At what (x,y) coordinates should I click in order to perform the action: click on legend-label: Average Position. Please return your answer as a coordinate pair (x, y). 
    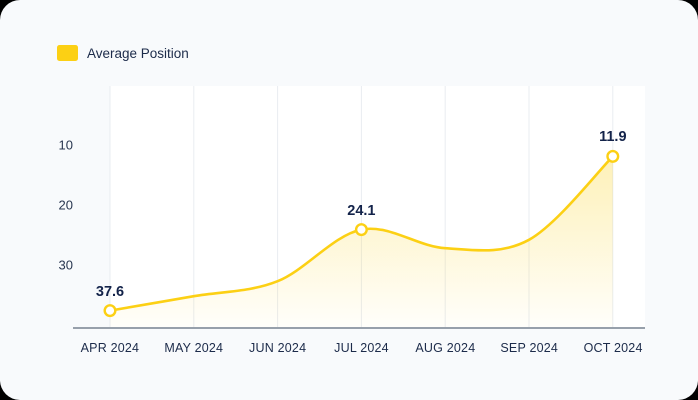
    Looking at the image, I should click on (138, 53).